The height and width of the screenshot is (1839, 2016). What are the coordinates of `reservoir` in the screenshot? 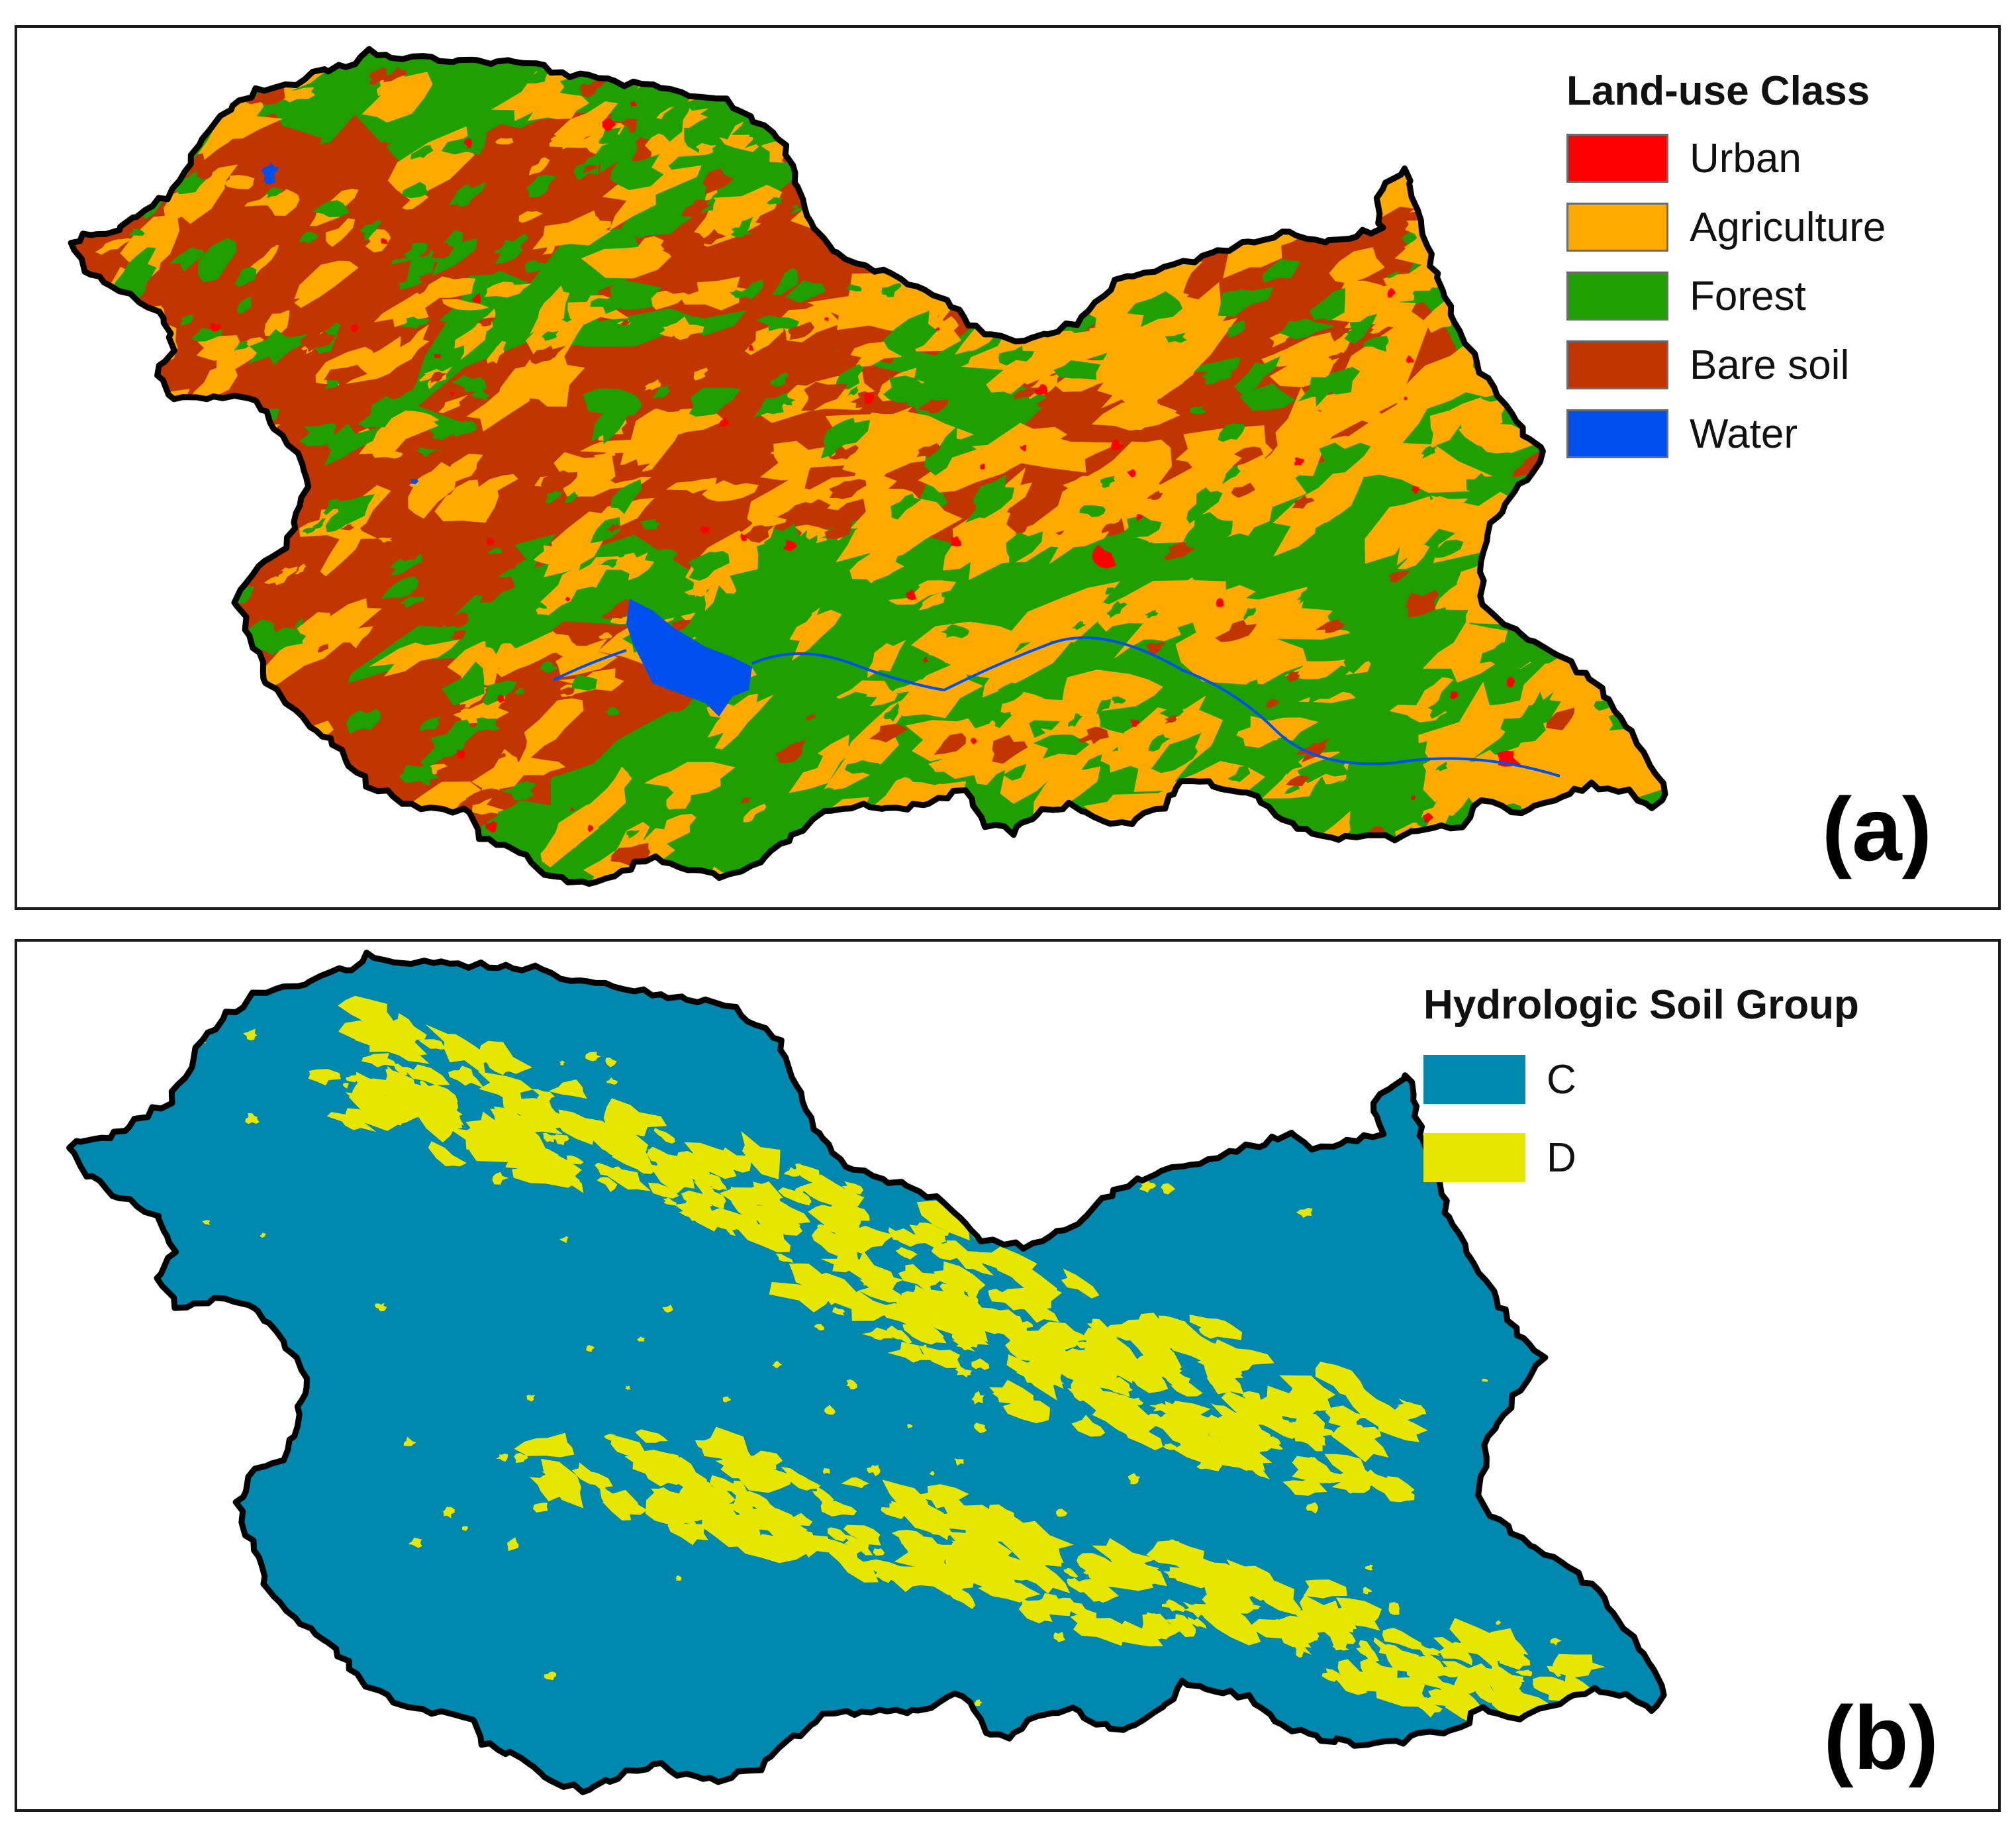 It's located at (689, 658).